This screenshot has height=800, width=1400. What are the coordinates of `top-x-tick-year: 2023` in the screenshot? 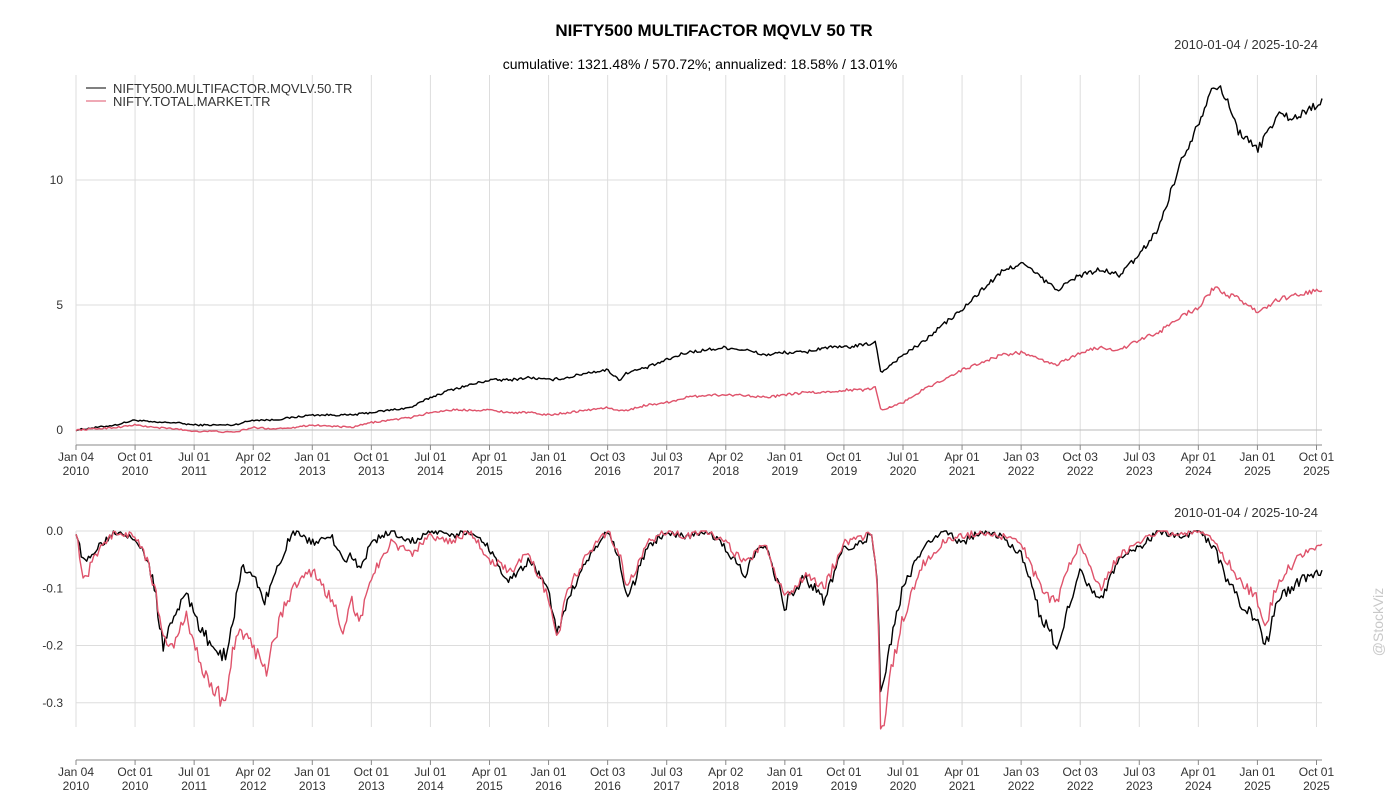 It's located at (1139, 471).